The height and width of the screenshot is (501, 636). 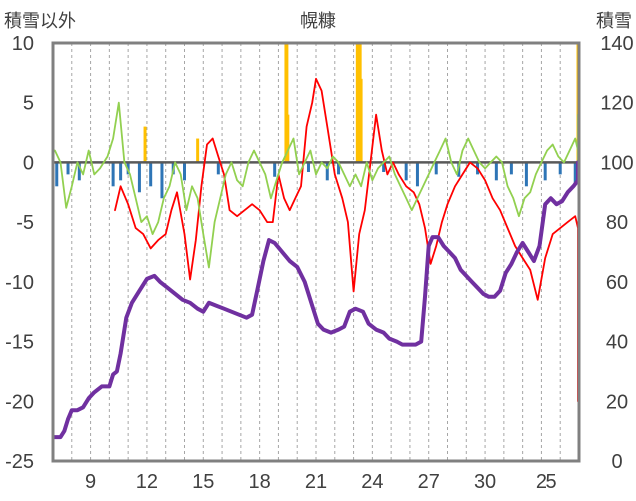 What do you see at coordinates (616, 462) in the screenshot?
I see `right-tick-label: 0` at bounding box center [616, 462].